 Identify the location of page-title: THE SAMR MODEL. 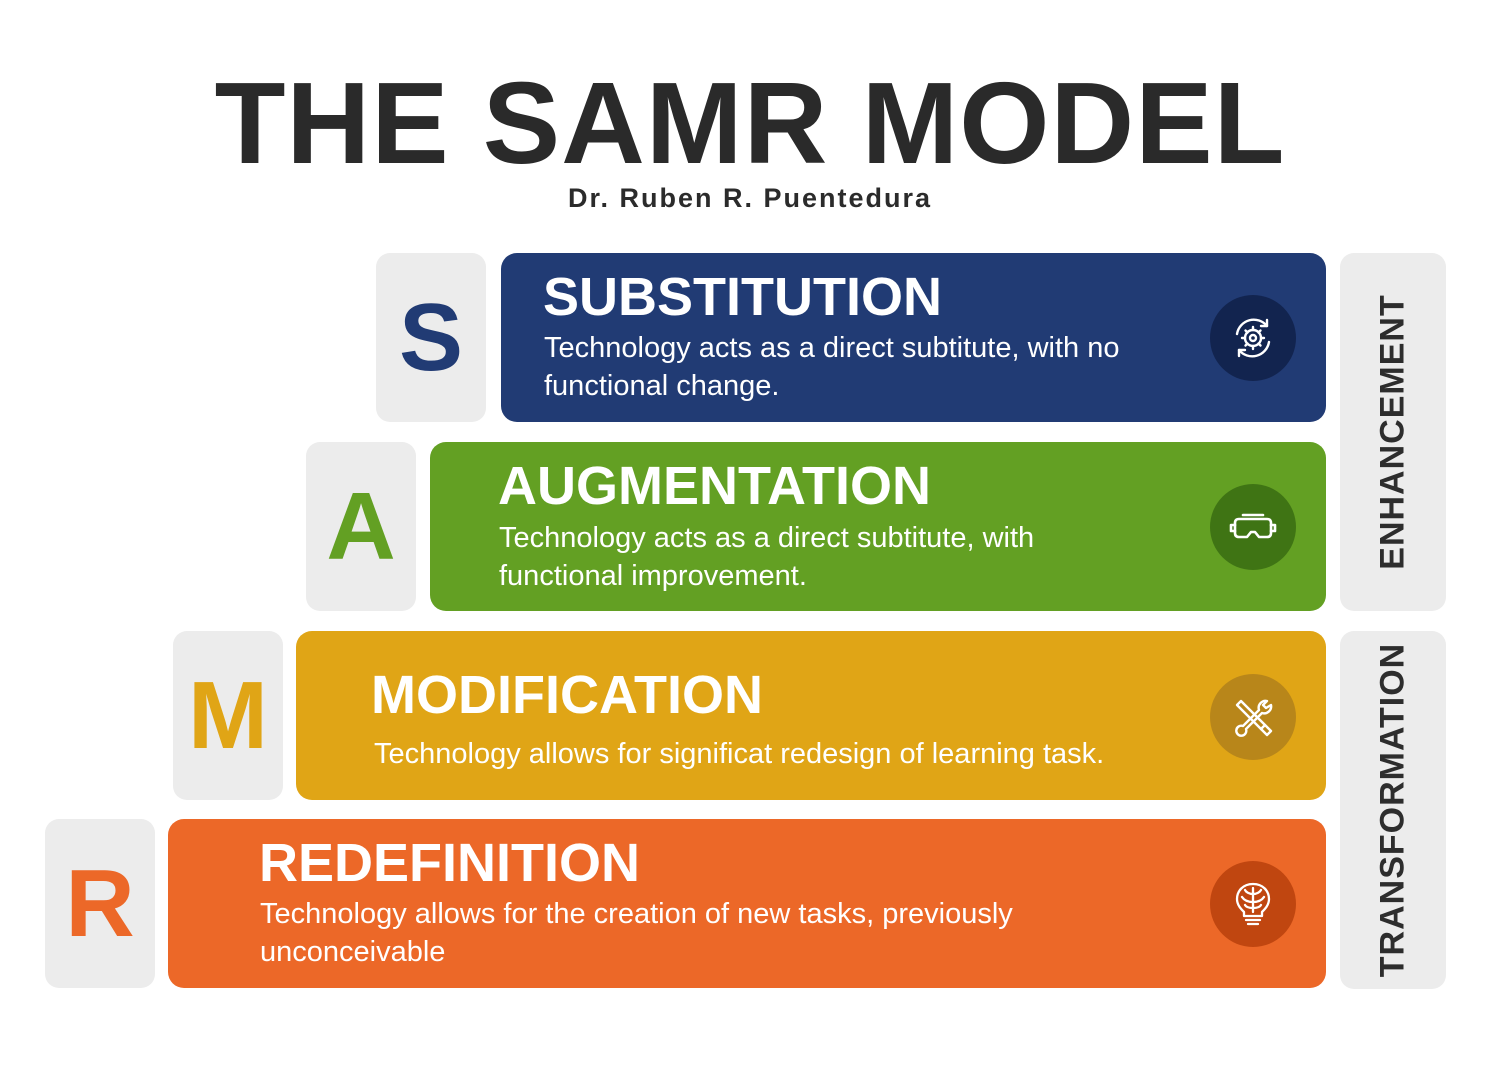
(750, 123).